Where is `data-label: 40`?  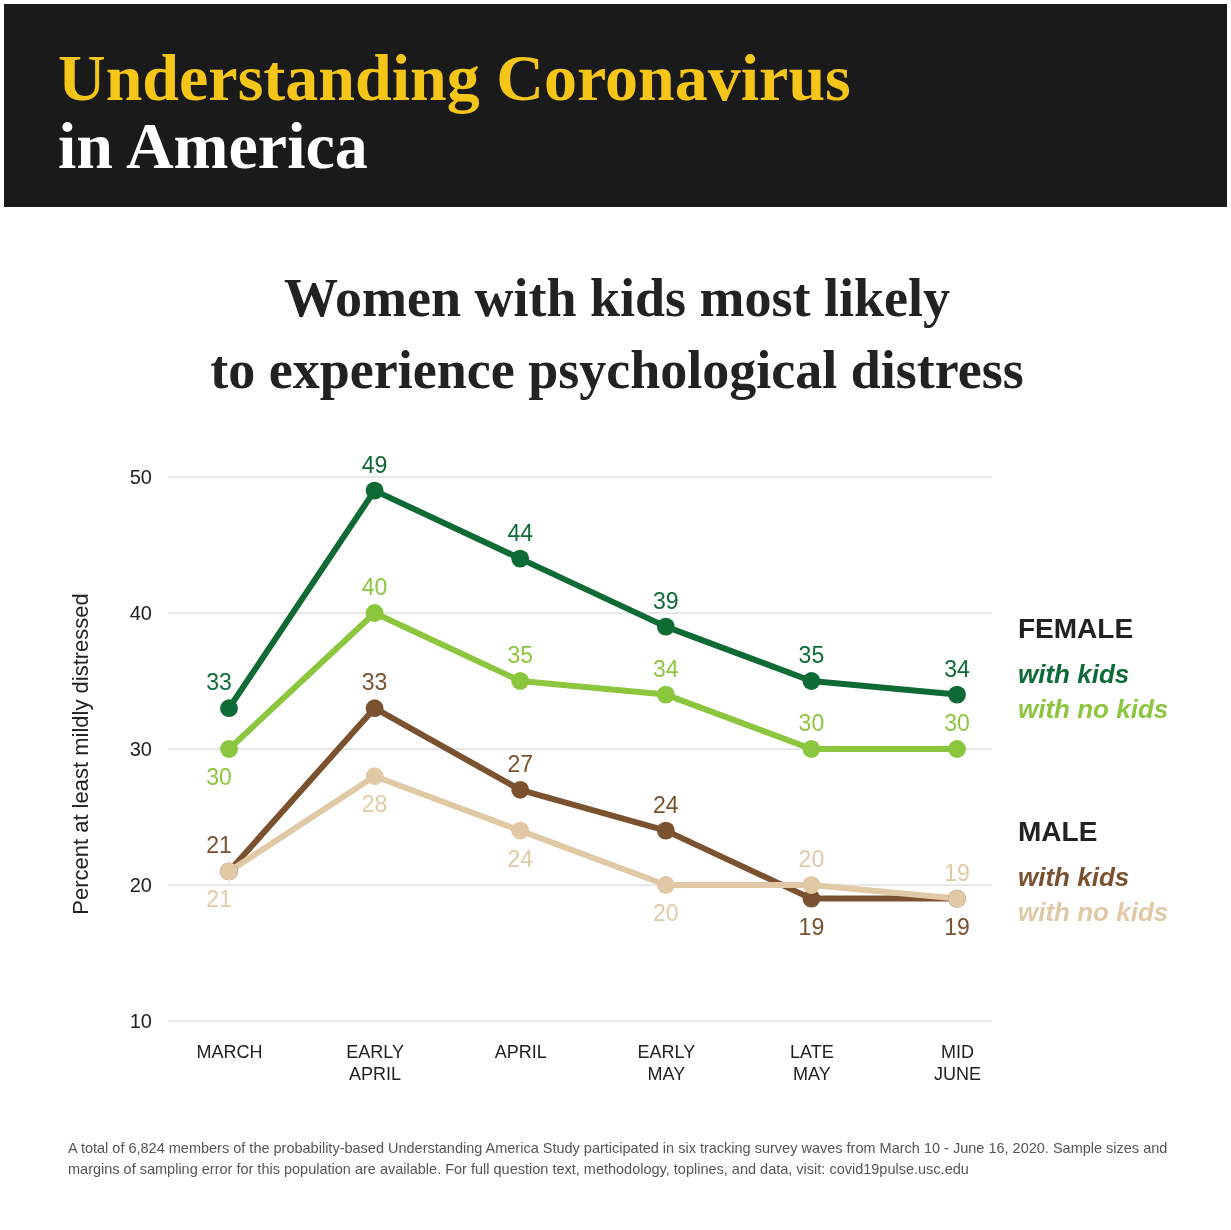 data-label: 40 is located at coordinates (374, 587).